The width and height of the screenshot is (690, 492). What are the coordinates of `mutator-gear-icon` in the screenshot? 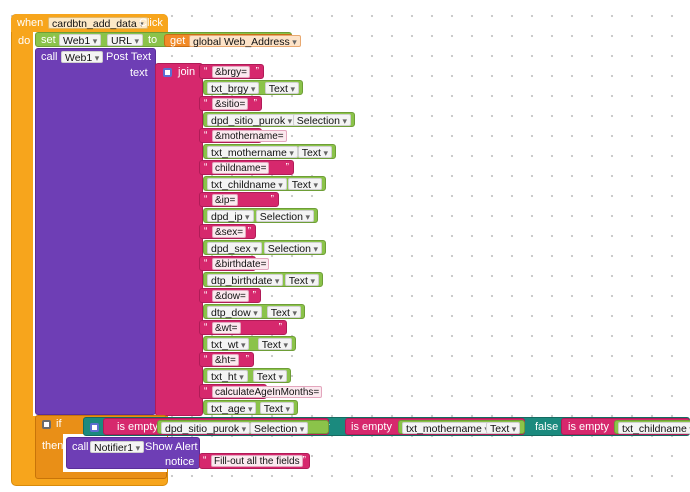 It's located at (167, 72).